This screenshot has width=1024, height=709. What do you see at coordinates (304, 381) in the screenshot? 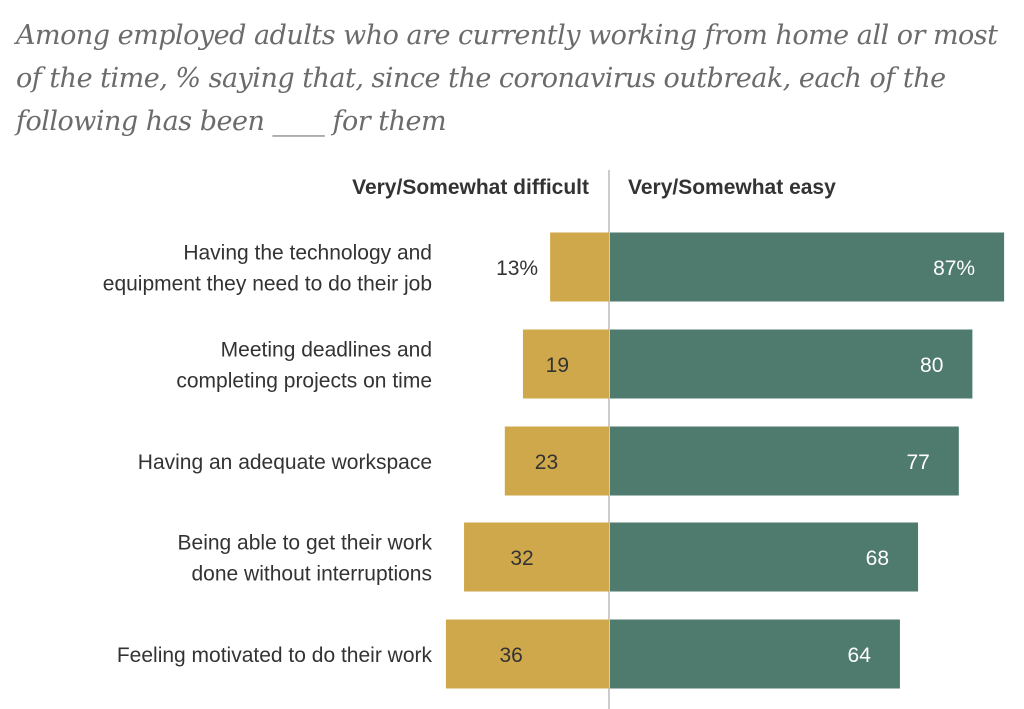
I see `category-label: completing projects on time` at bounding box center [304, 381].